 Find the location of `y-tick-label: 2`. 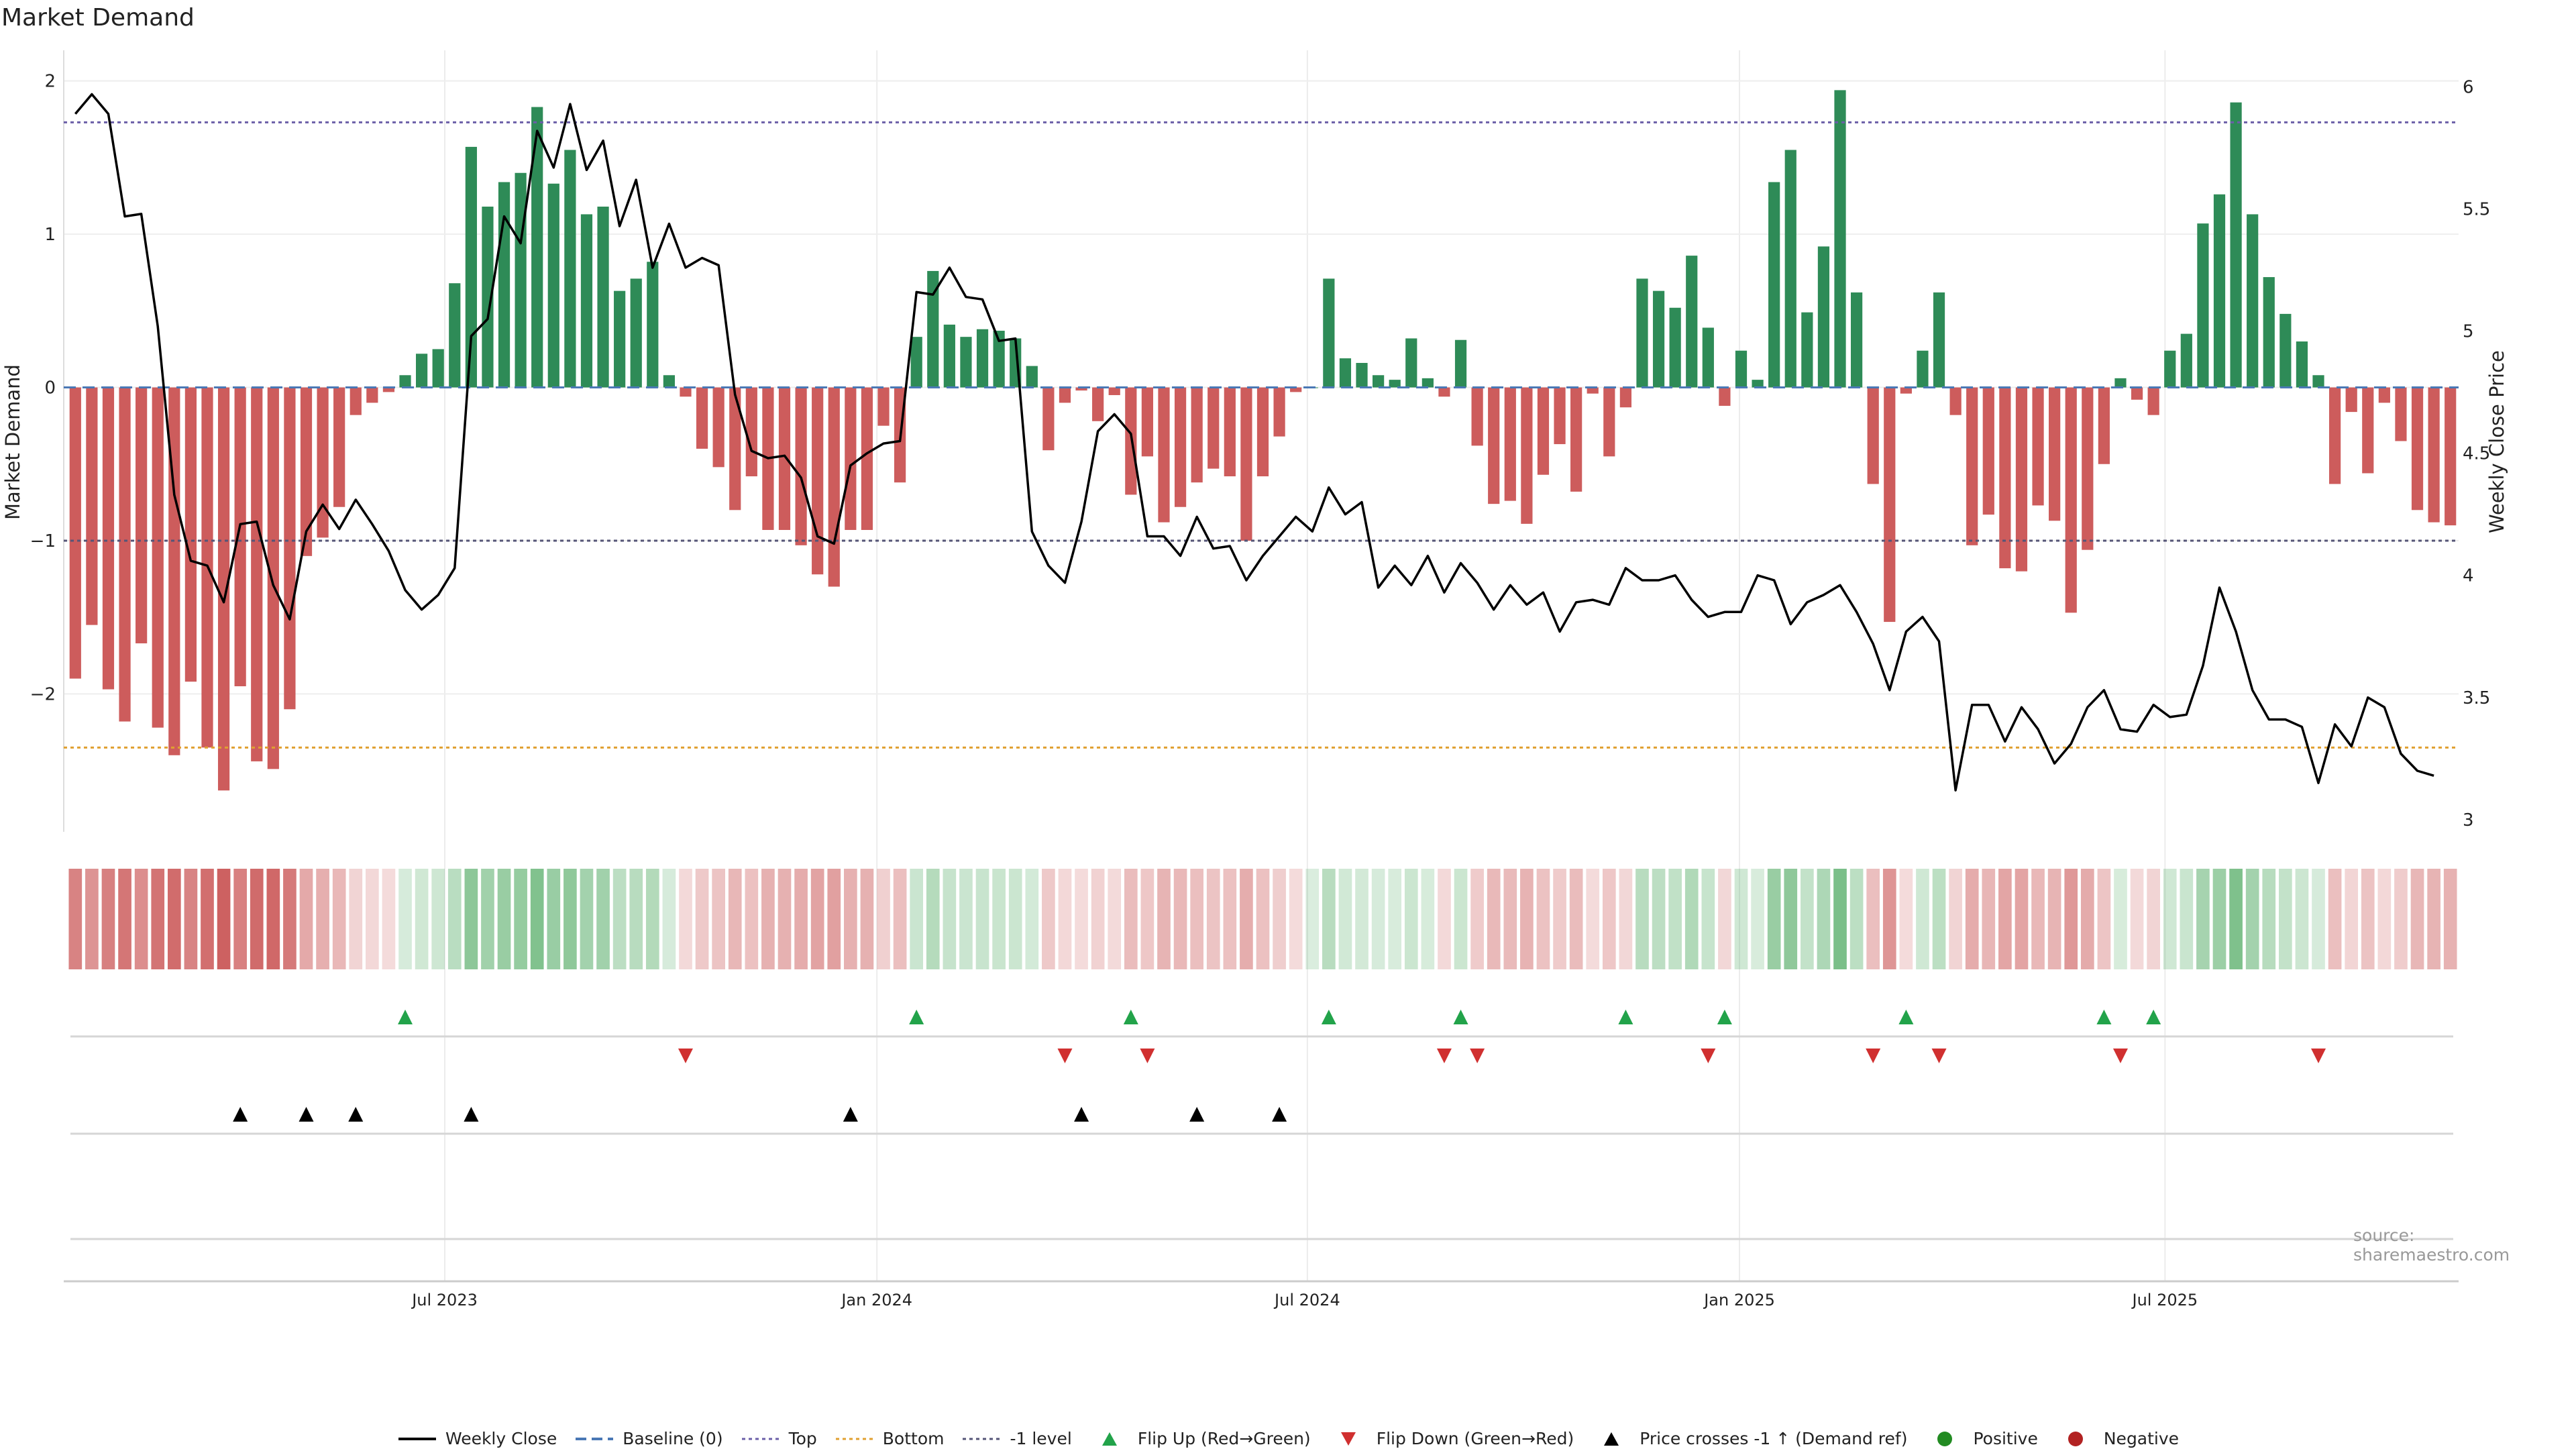

y-tick-label: 2 is located at coordinates (50, 82).